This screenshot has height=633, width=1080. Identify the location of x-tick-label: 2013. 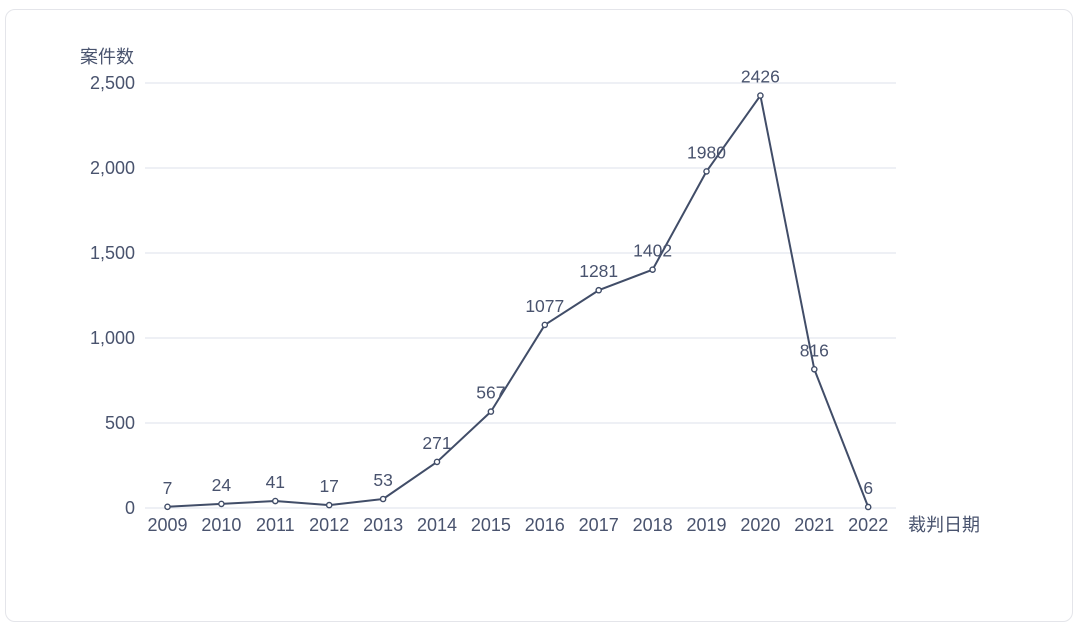
(383, 525).